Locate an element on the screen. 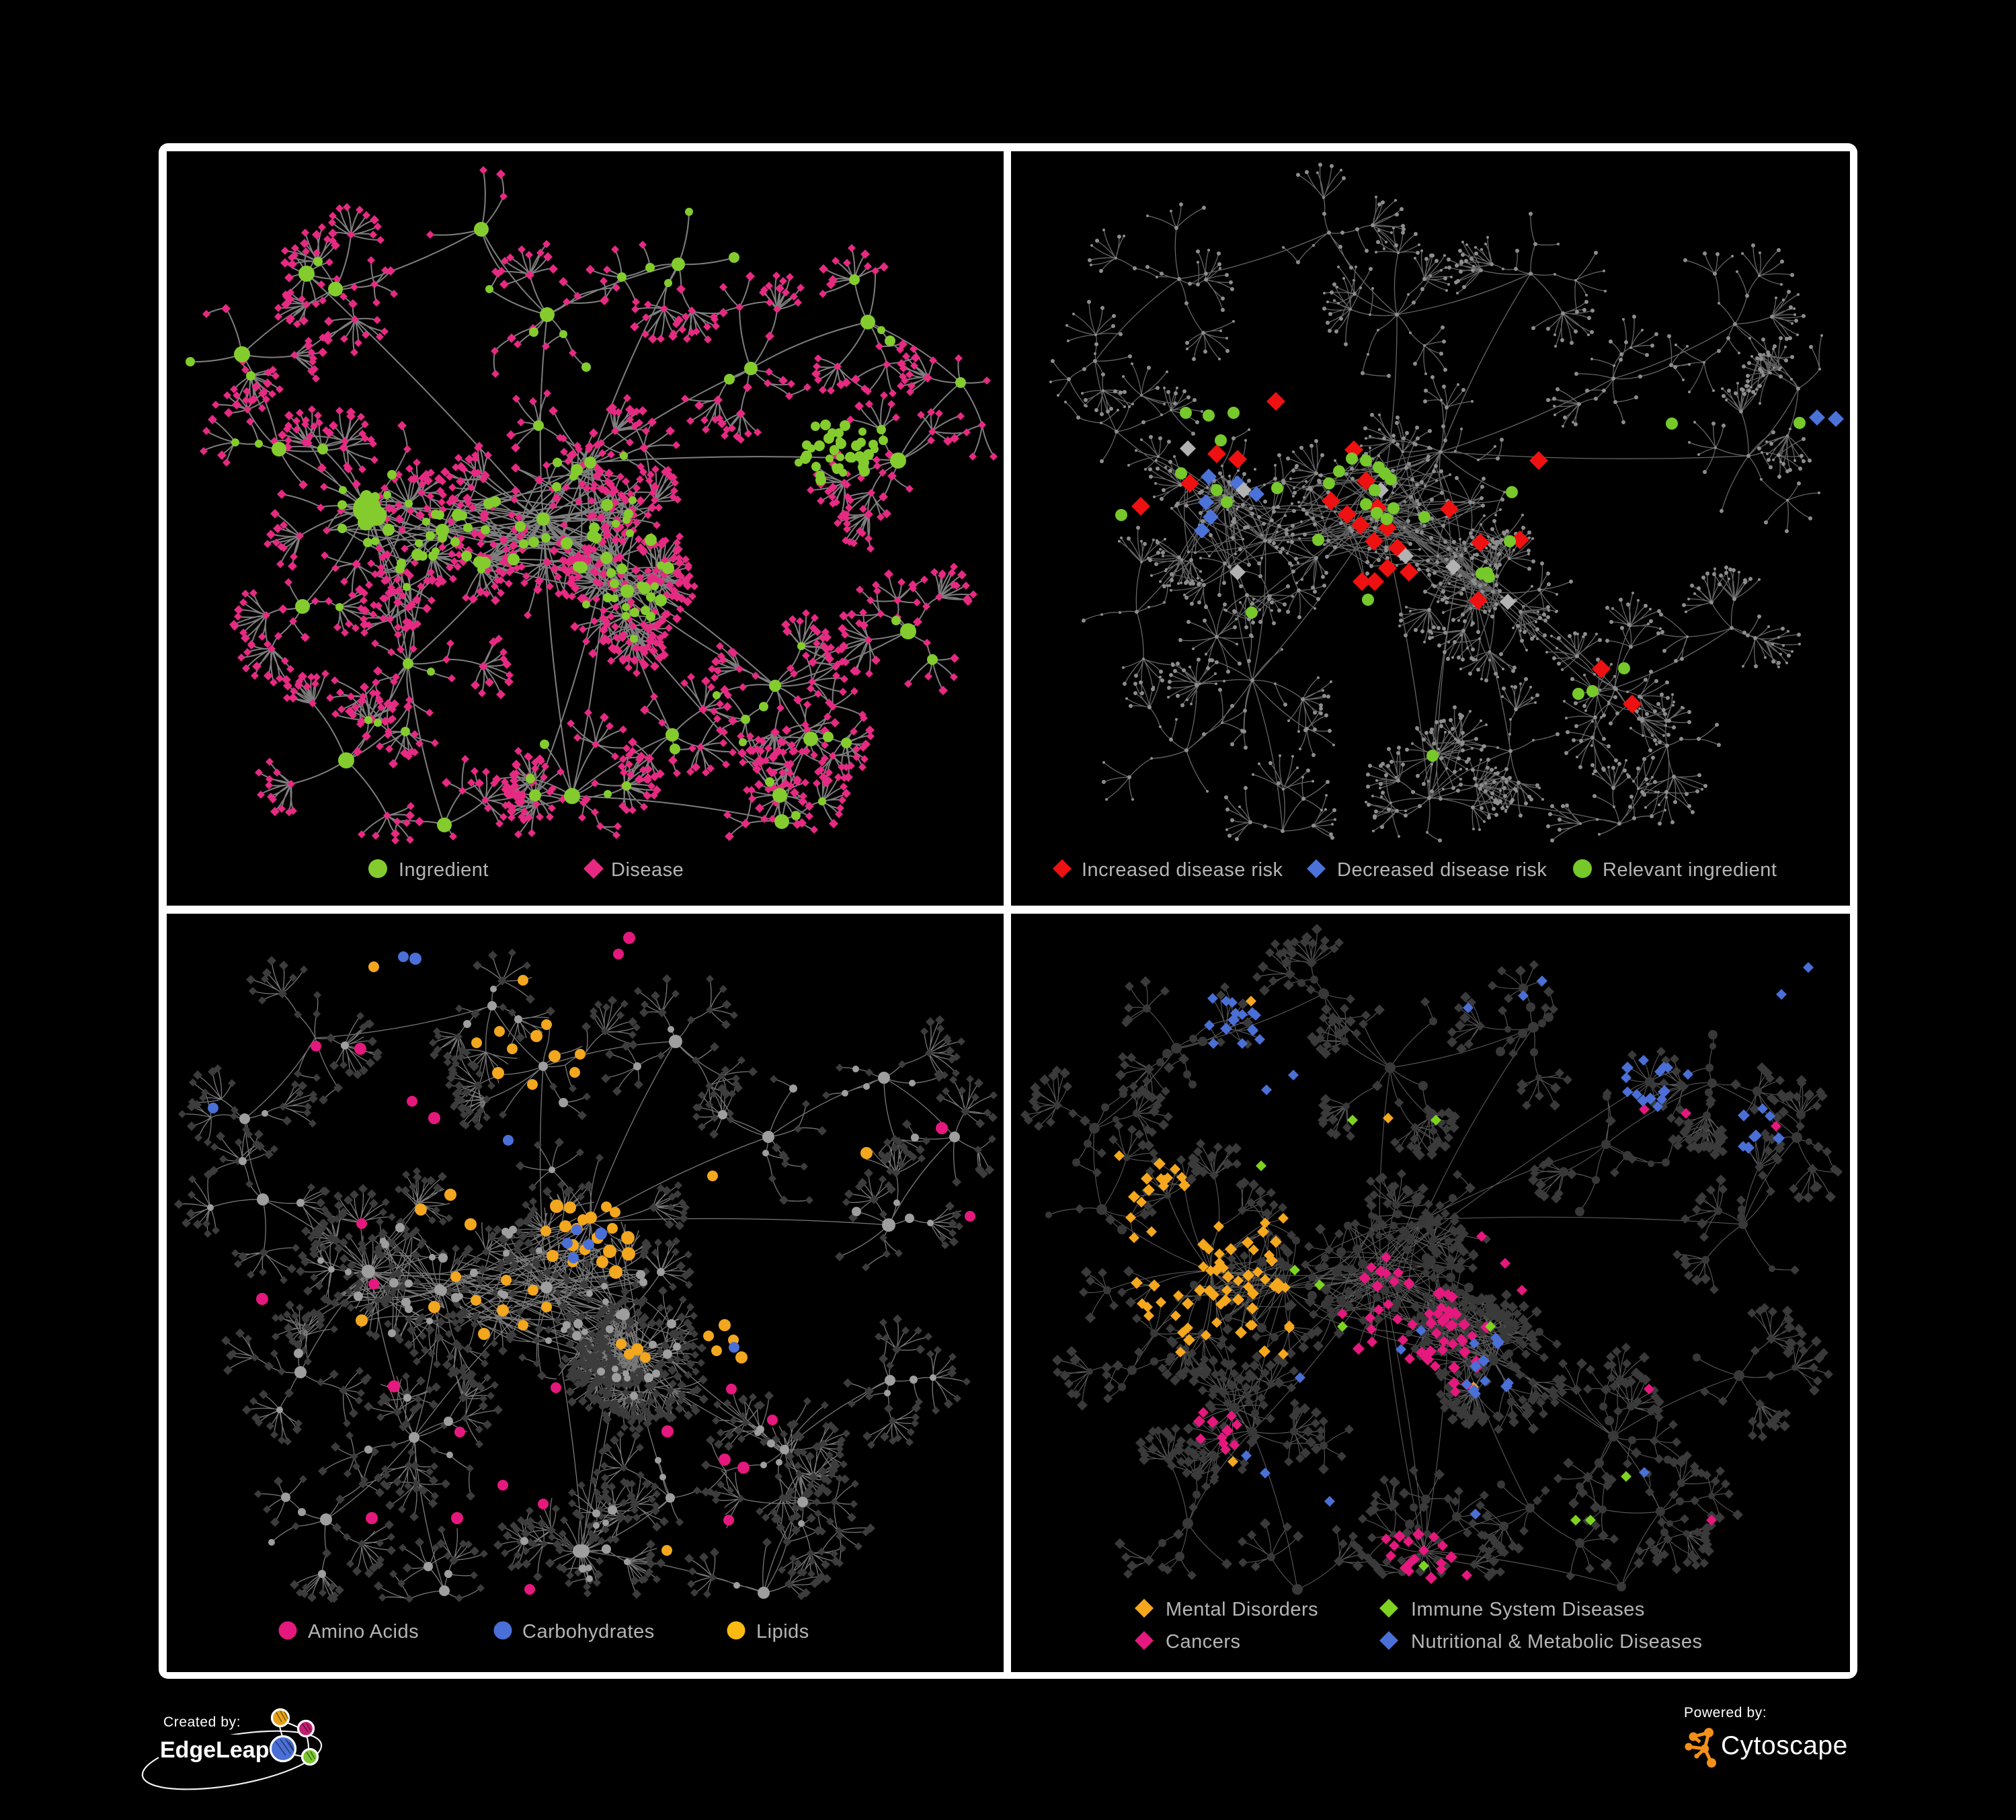 This screenshot has width=2016, height=1820. svg-text: Disease is located at coordinates (647, 870).